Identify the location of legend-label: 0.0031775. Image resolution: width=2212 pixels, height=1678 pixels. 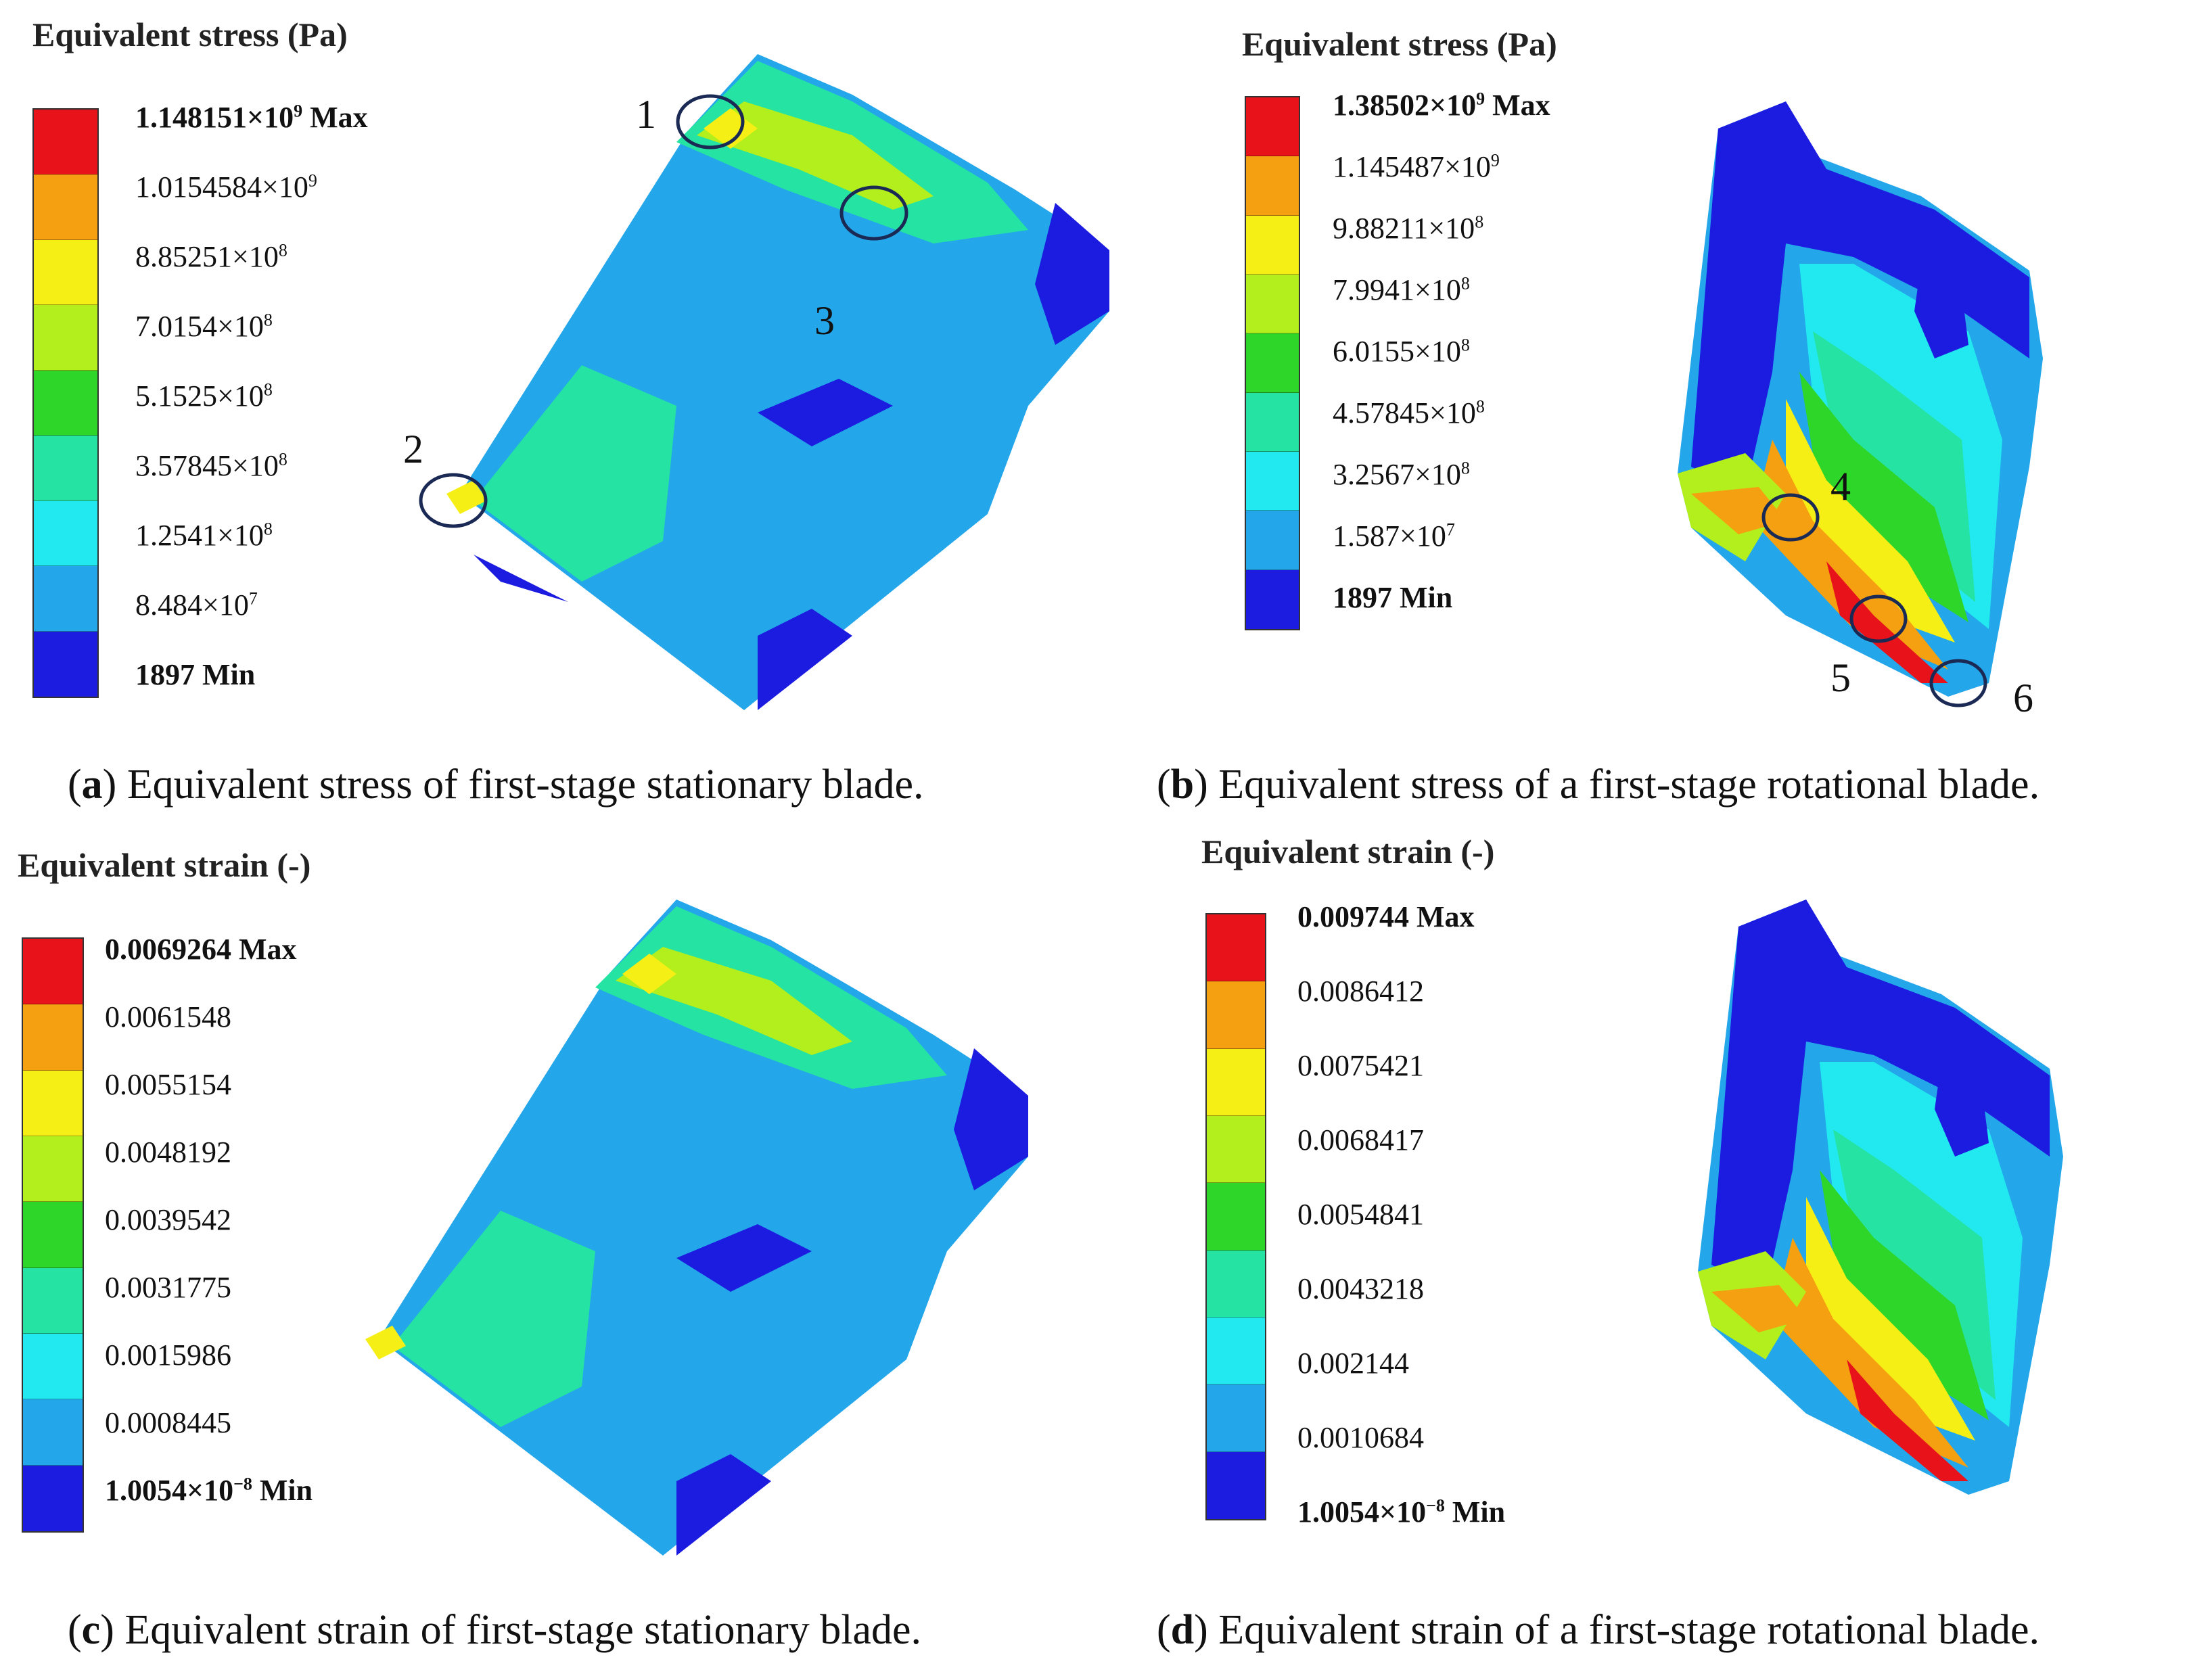
(168, 1287).